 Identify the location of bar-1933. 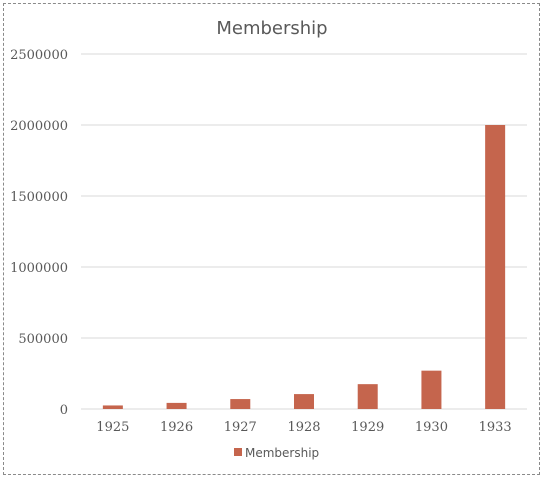
(495, 267).